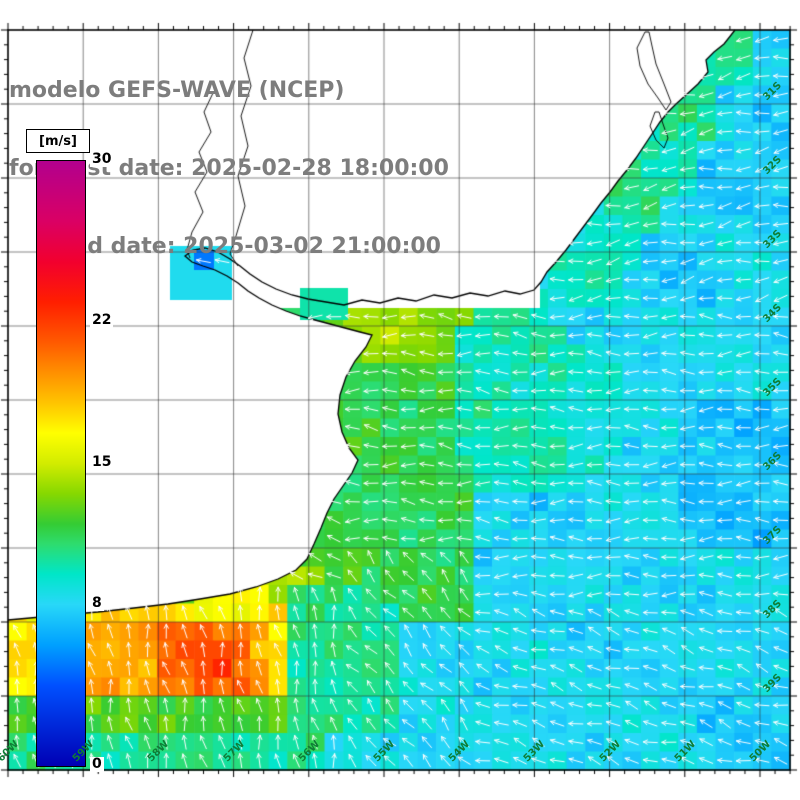 Image resolution: width=800 pixels, height=800 pixels. I want to click on colorbar, so click(61, 463).